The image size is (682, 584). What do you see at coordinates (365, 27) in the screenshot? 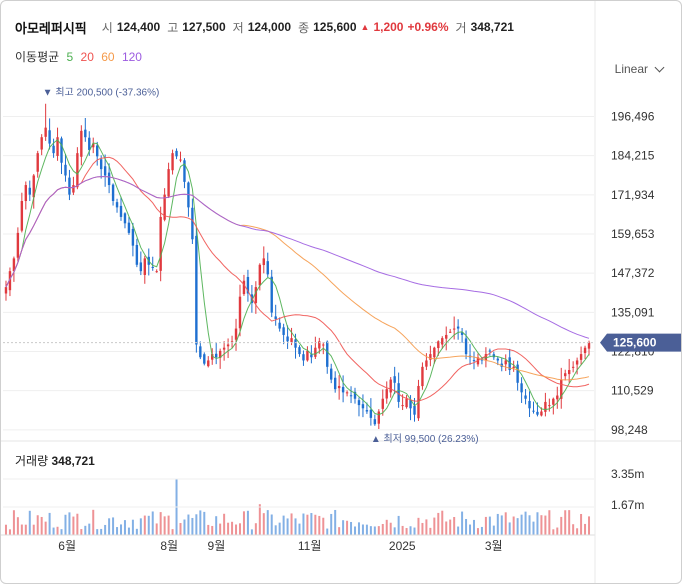
I see `change-up-icon: ▲` at bounding box center [365, 27].